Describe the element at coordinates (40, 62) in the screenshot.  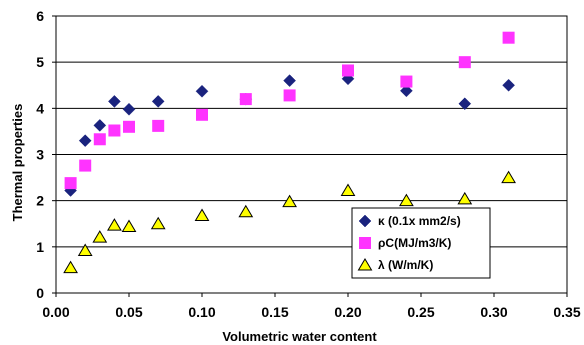
I see `y-tick-label: 5` at that location.